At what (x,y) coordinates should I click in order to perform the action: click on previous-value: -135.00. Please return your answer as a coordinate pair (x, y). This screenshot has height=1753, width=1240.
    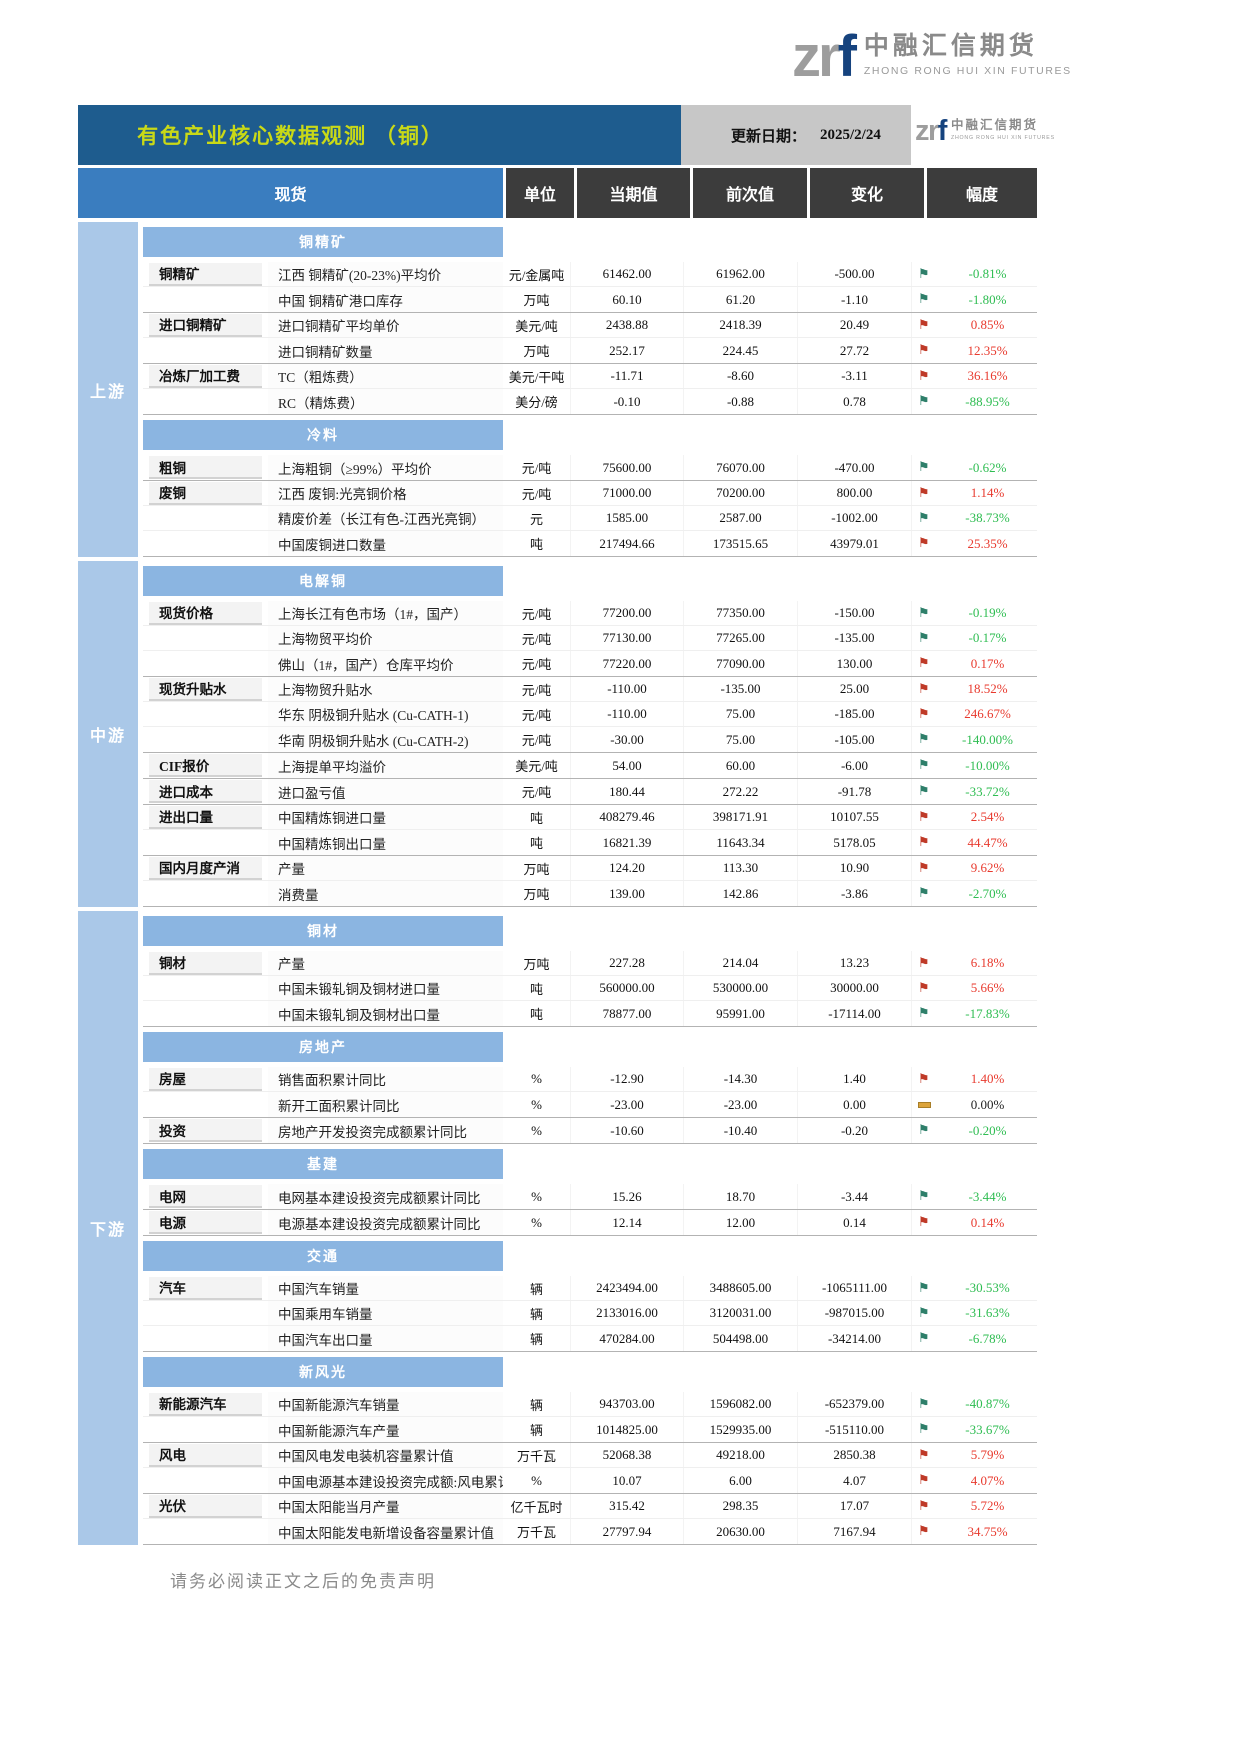
    Looking at the image, I should click on (741, 689).